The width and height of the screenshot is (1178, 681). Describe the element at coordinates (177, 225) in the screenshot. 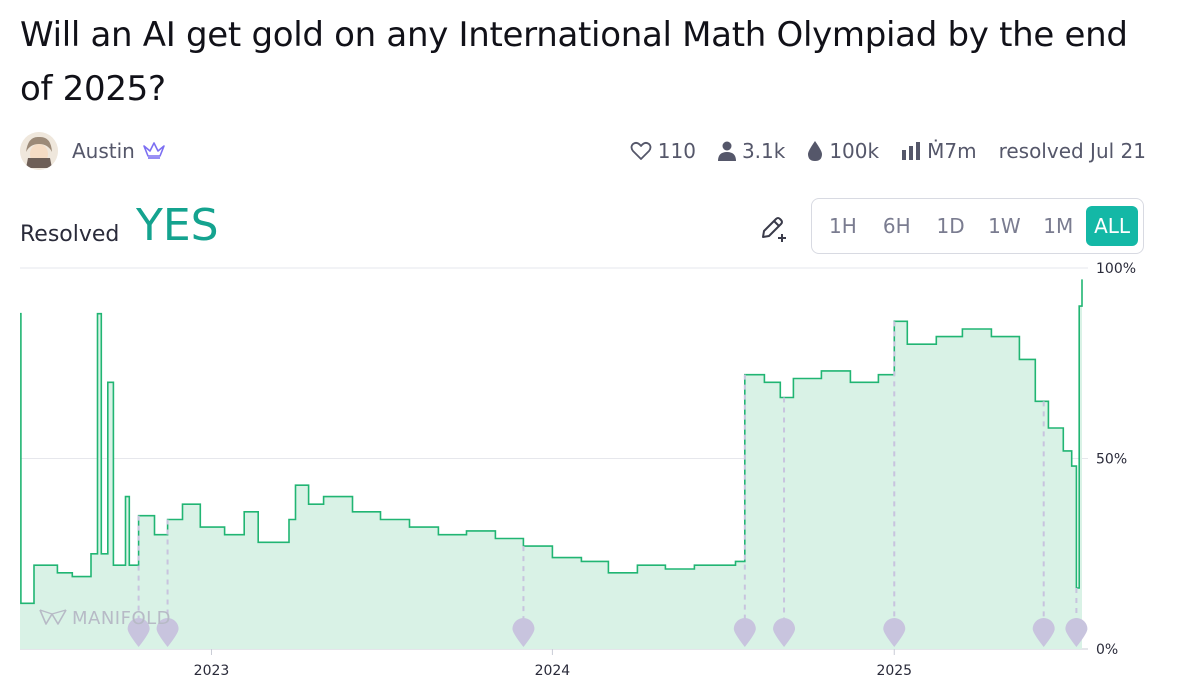

I see `resolved-value: YES` at that location.